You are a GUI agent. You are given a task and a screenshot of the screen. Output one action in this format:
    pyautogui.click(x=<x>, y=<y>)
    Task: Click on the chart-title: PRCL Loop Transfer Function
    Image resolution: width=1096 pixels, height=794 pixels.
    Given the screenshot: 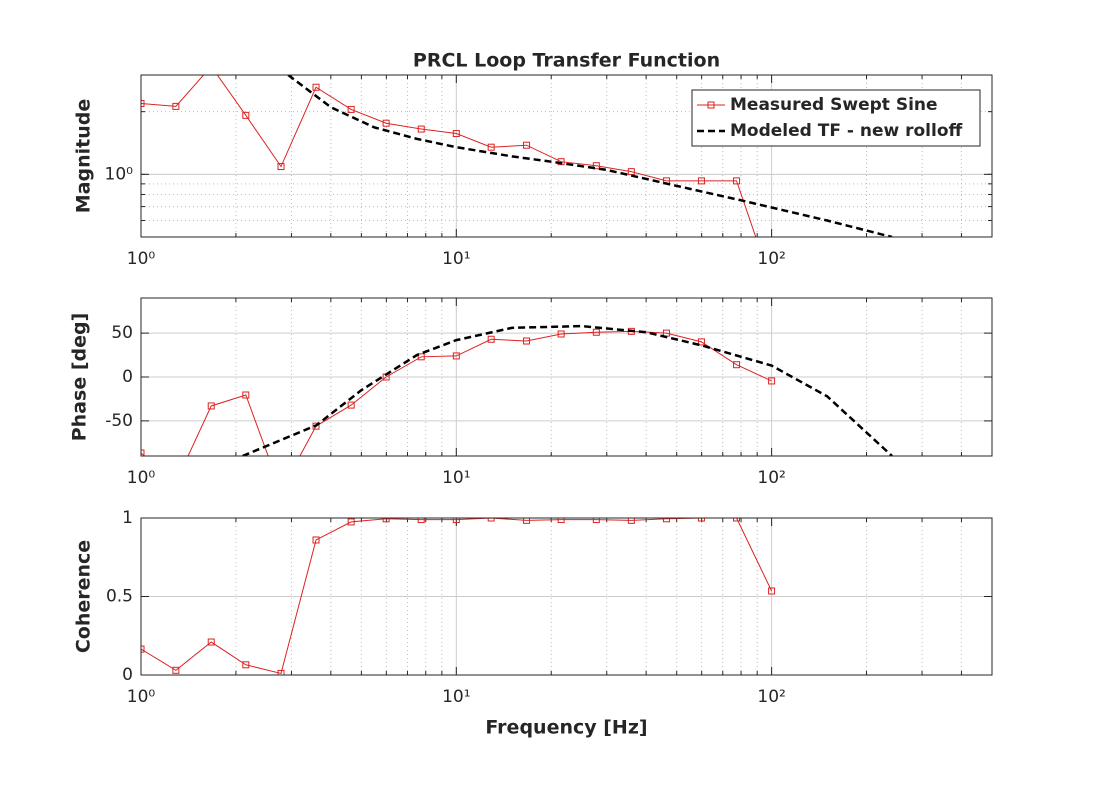 What is the action you would take?
    pyautogui.click(x=566, y=61)
    